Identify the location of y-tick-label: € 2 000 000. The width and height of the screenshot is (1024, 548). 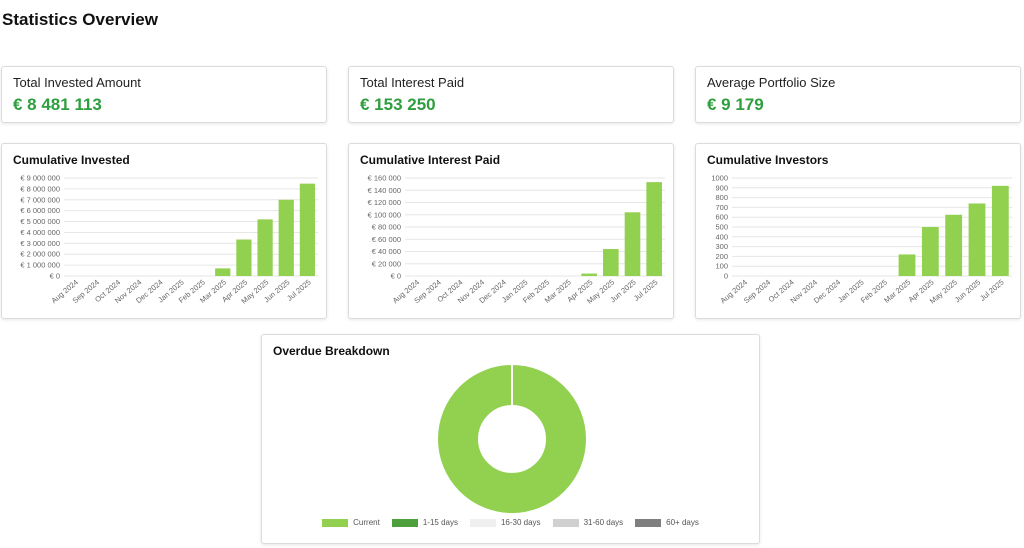
(40, 254).